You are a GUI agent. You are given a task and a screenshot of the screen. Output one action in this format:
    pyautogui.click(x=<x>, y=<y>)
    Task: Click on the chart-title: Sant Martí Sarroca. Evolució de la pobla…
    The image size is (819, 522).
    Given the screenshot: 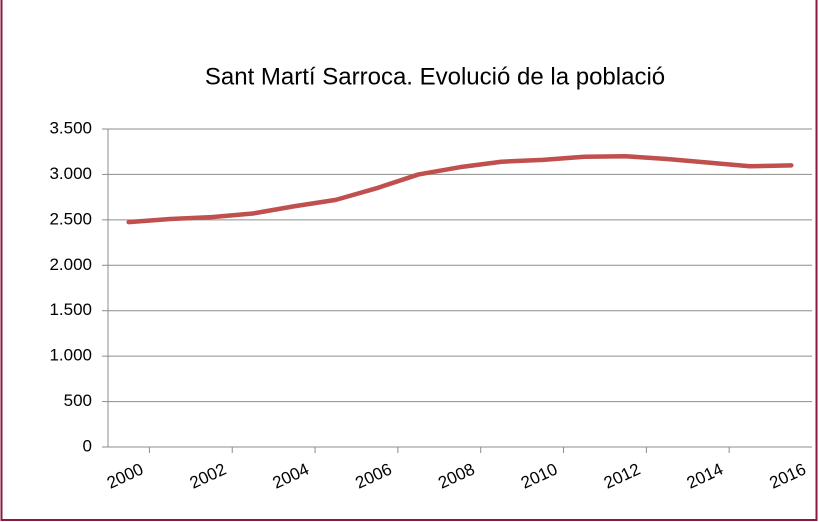 What is the action you would take?
    pyautogui.click(x=435, y=76)
    